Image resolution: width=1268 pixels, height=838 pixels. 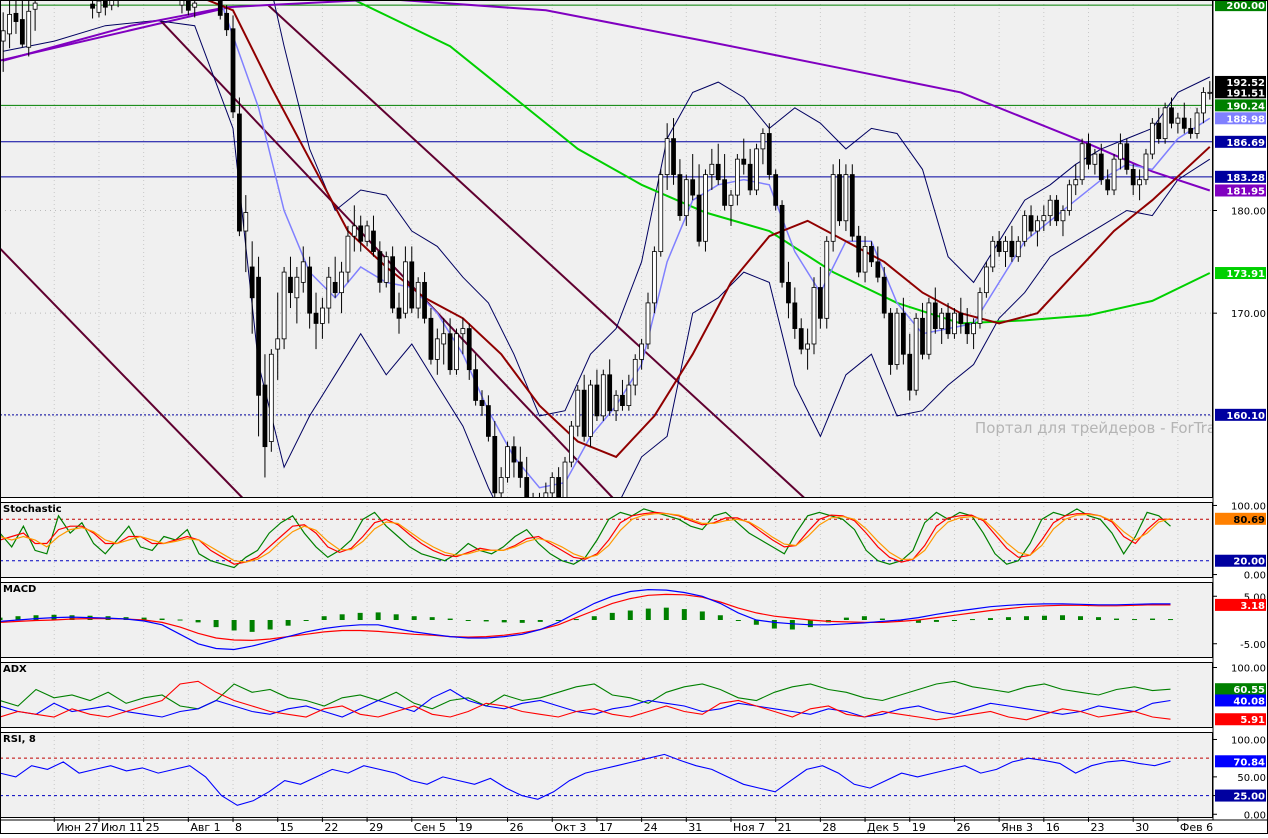 What do you see at coordinates (1251, 778) in the screenshot?
I see `rsi-axis-label: 50.00` at bounding box center [1251, 778].